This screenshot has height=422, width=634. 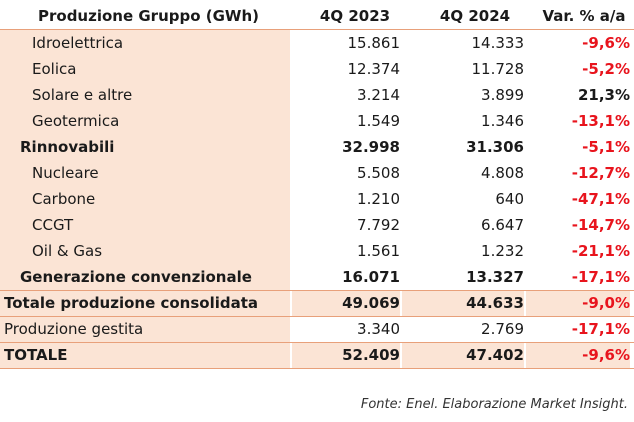 I want to click on value-4q2023: 49.069, so click(x=346, y=303).